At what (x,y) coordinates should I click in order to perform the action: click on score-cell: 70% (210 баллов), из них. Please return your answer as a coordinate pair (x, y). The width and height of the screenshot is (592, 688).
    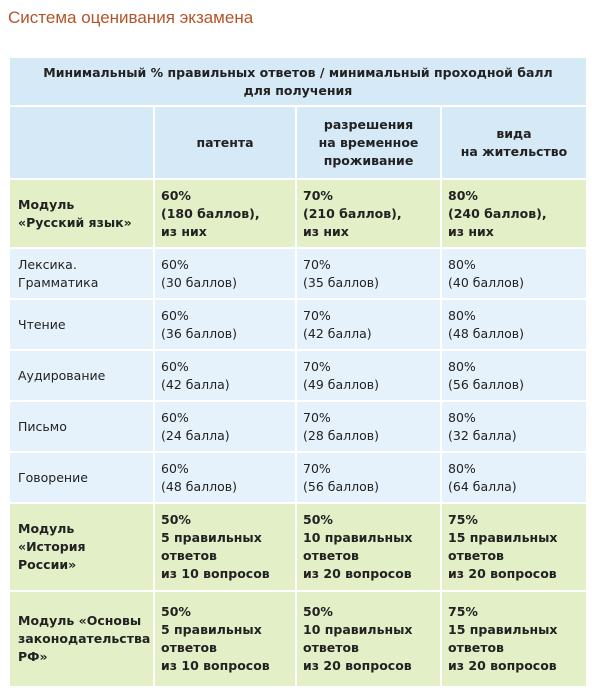
    Looking at the image, I should click on (368, 213).